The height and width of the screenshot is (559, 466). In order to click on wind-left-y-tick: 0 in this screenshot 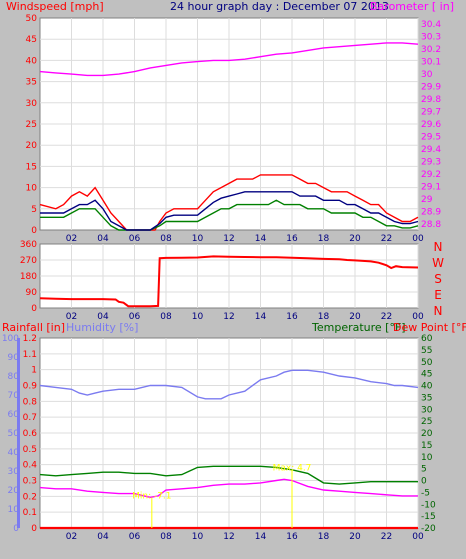, I will do `click(34, 231)`.